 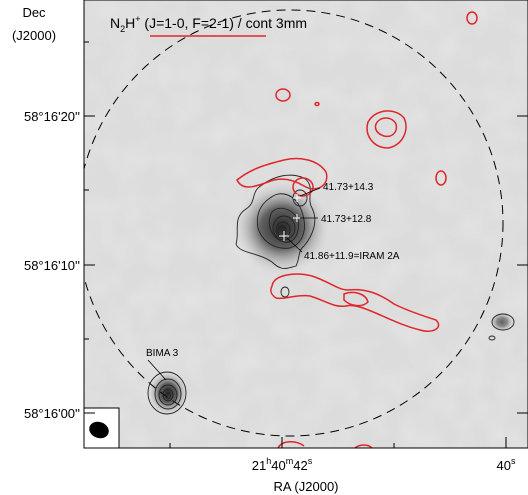 I want to click on y-axis-label-line2: (J2000), so click(x=34, y=35).